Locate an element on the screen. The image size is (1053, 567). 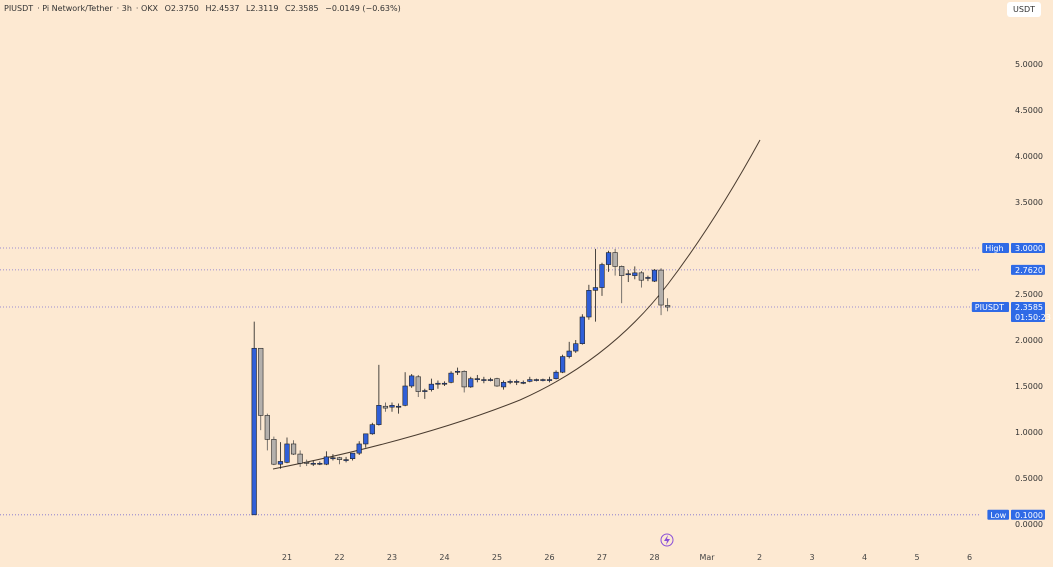
symbol: PIUSDT is located at coordinates (19, 8).